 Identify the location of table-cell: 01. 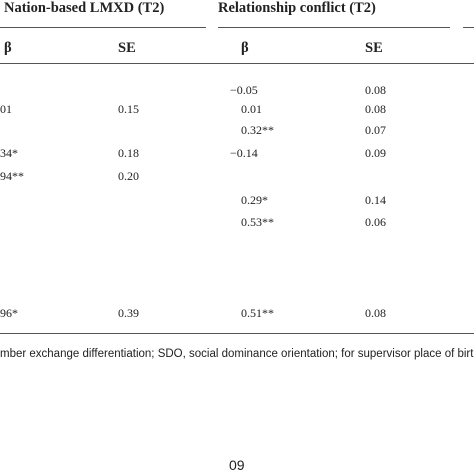
(6, 109).